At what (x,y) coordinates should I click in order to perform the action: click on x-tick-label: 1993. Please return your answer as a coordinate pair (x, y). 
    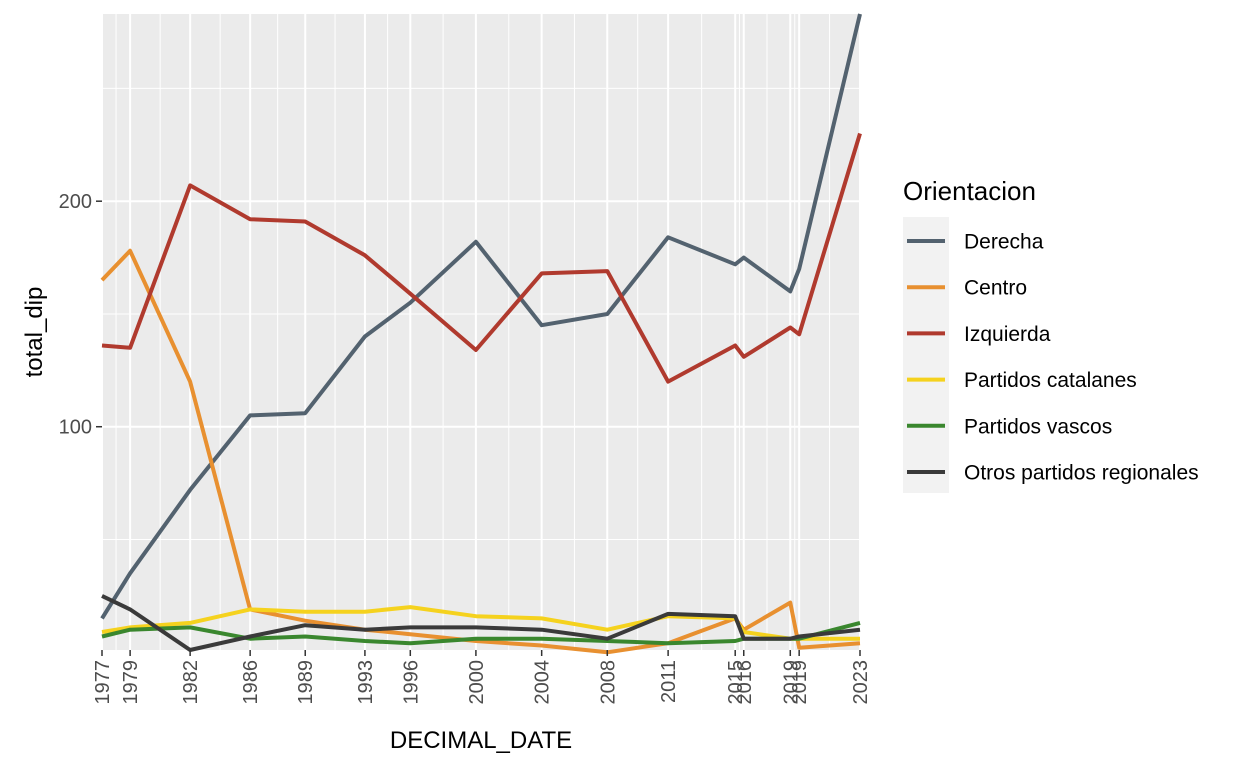
    Looking at the image, I should click on (366, 682).